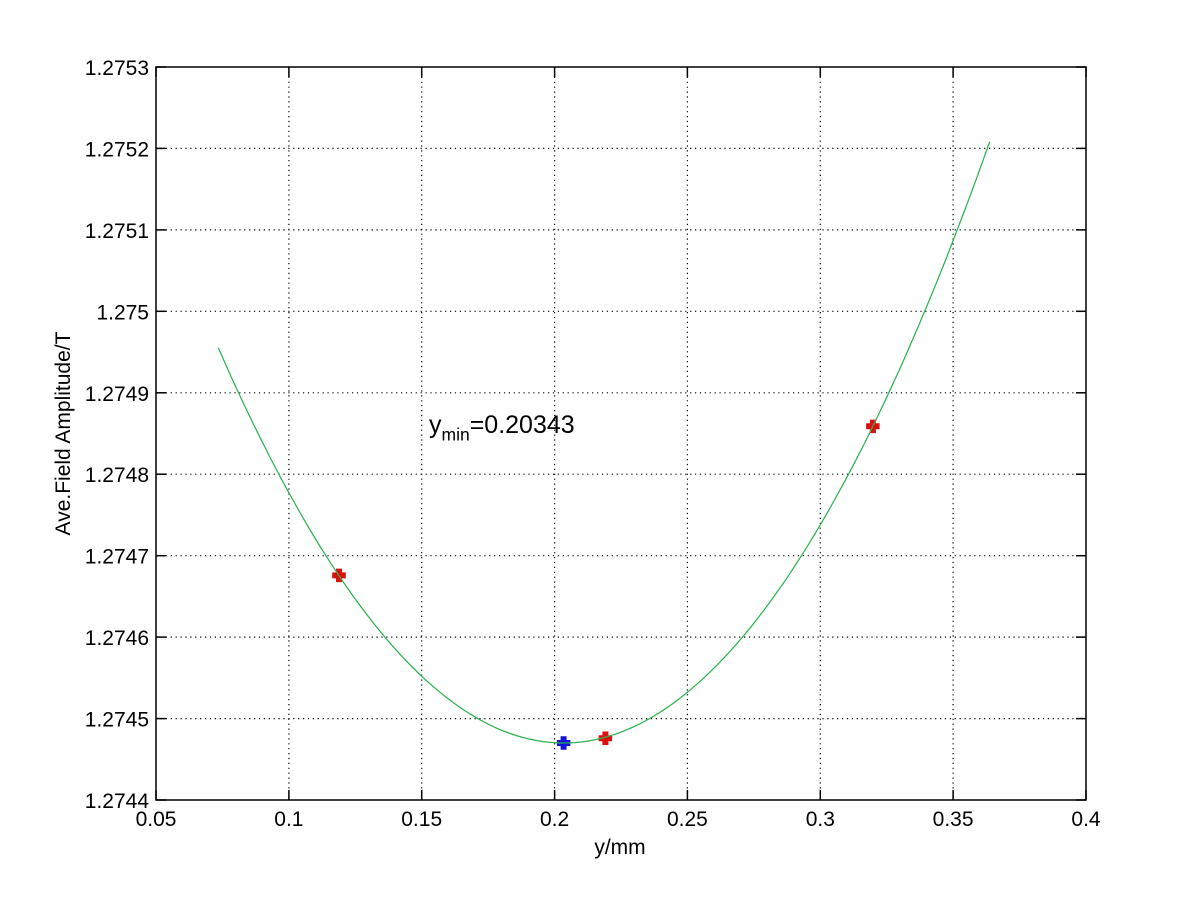 This screenshot has width=1200, height=900. Describe the element at coordinates (117, 68) in the screenshot. I see `svg-text: 1.2753` at that location.